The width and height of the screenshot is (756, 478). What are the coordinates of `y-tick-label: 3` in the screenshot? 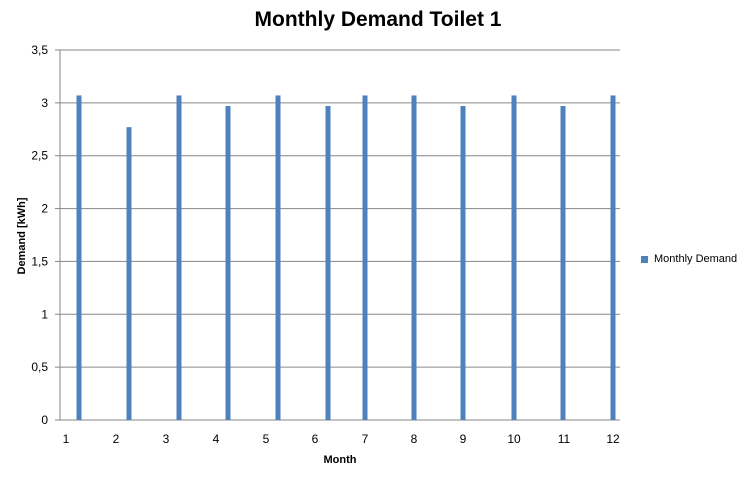 It's located at (44, 103).